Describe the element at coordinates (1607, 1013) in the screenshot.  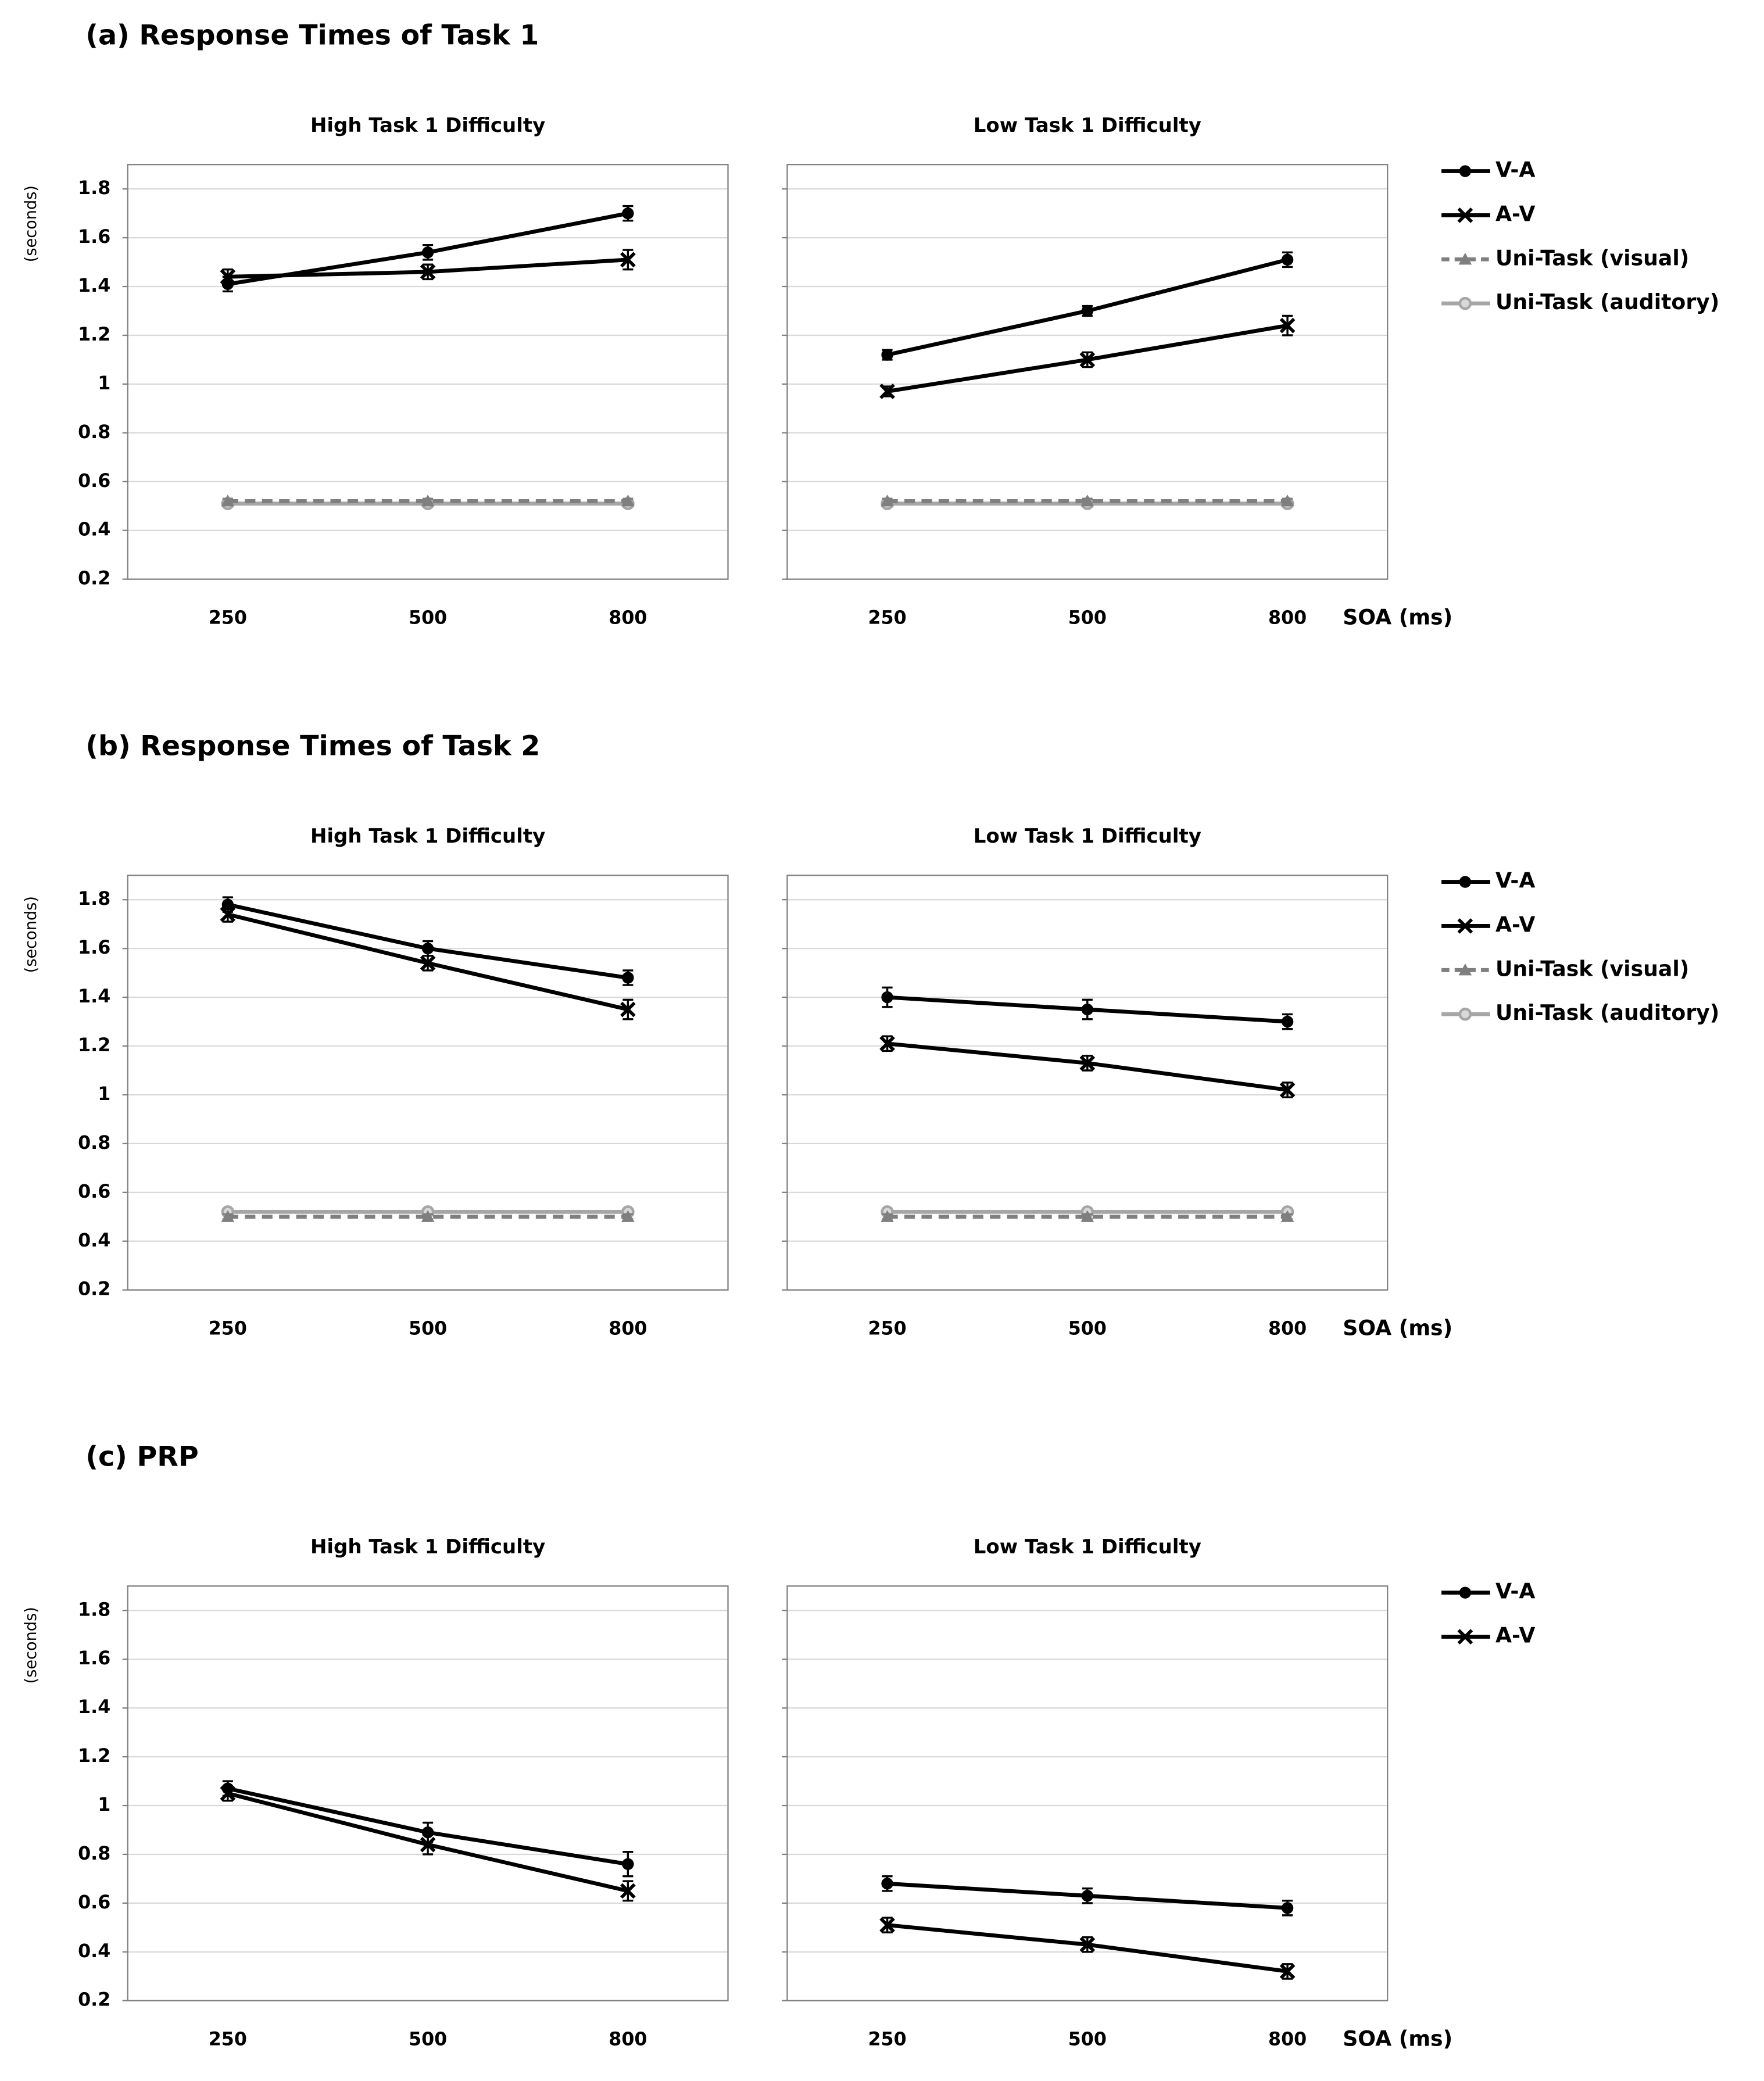
I see `legend-label: Uni-Task (auditory)` at that location.